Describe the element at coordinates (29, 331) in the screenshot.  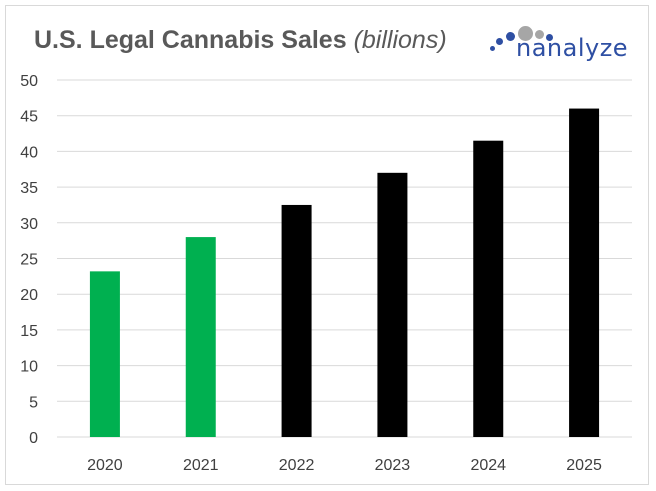
I see `y-tick-label-15: 15` at that location.